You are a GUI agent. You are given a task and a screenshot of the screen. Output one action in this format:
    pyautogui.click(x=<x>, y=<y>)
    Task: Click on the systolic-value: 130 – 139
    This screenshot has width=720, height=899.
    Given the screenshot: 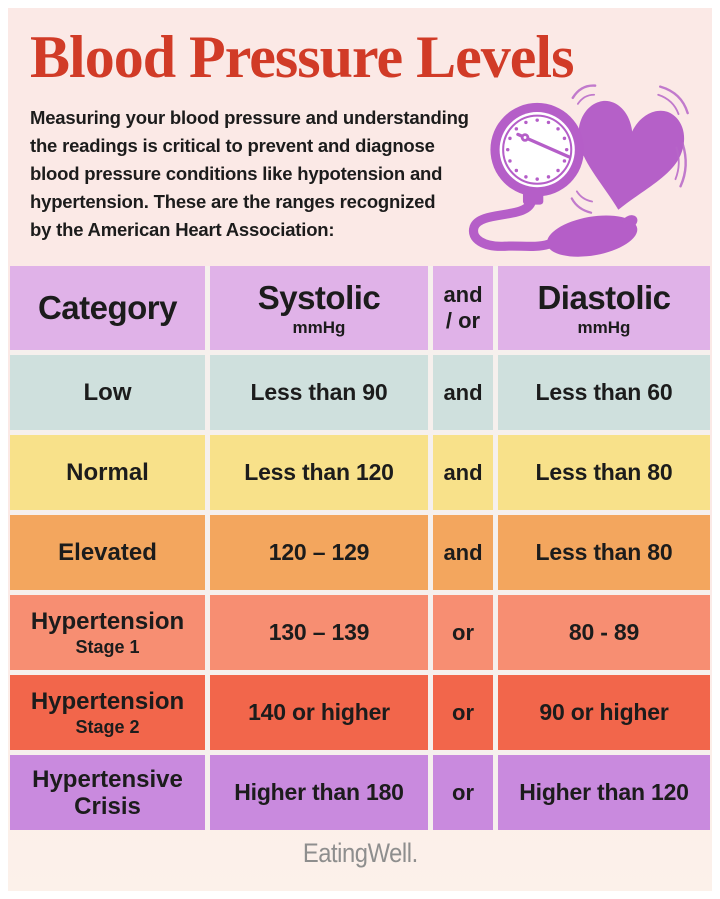 What is the action you would take?
    pyautogui.click(x=319, y=632)
    